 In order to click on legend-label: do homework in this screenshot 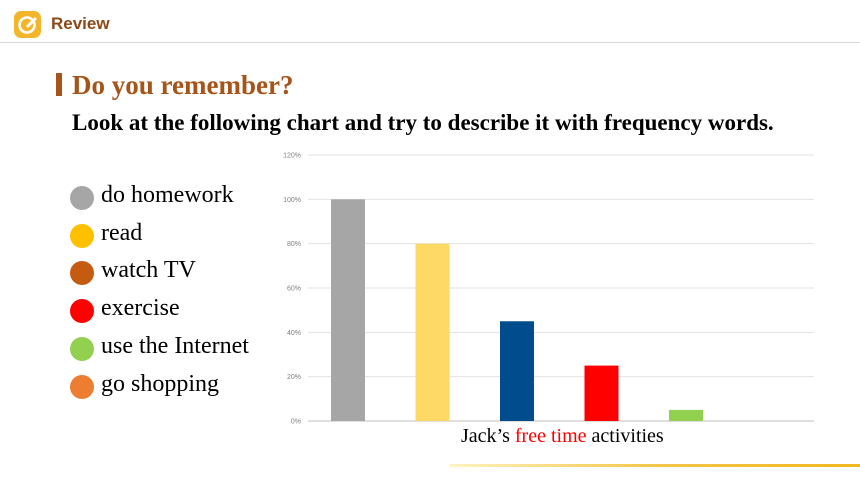, I will do `click(167, 195)`.